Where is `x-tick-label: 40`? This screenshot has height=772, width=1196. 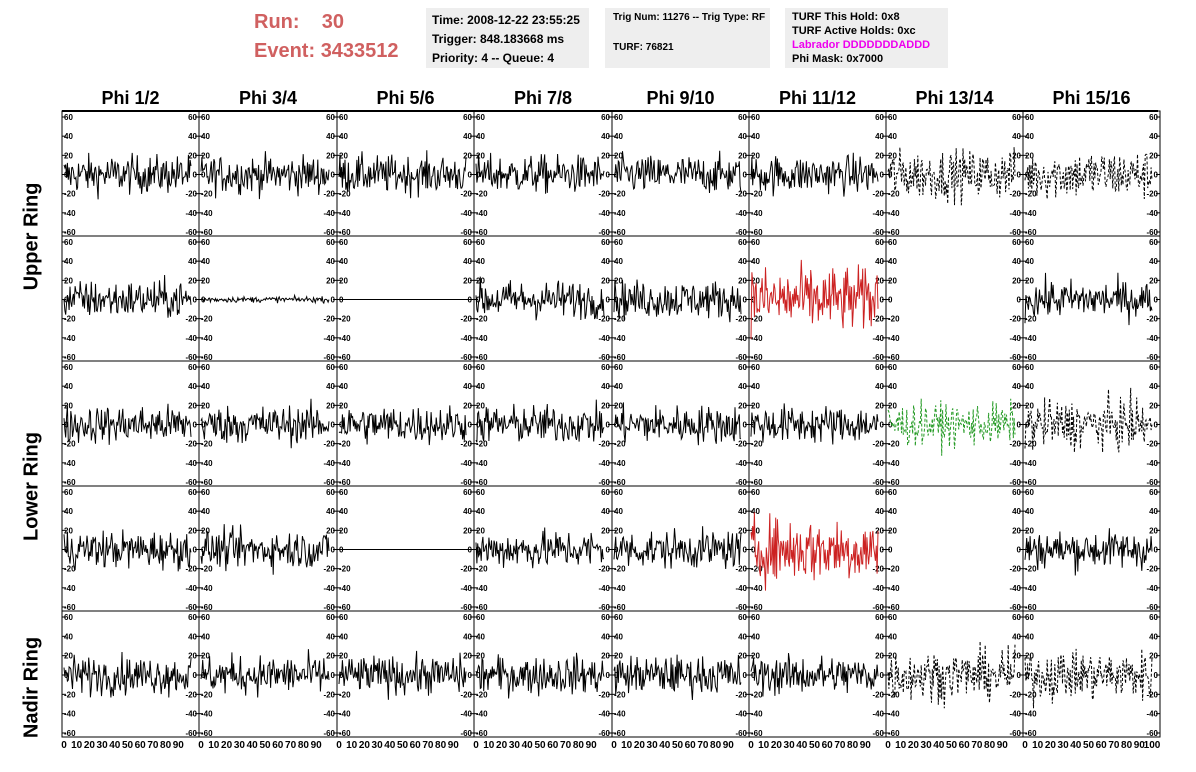
x-tick-label: 40 is located at coordinates (253, 745).